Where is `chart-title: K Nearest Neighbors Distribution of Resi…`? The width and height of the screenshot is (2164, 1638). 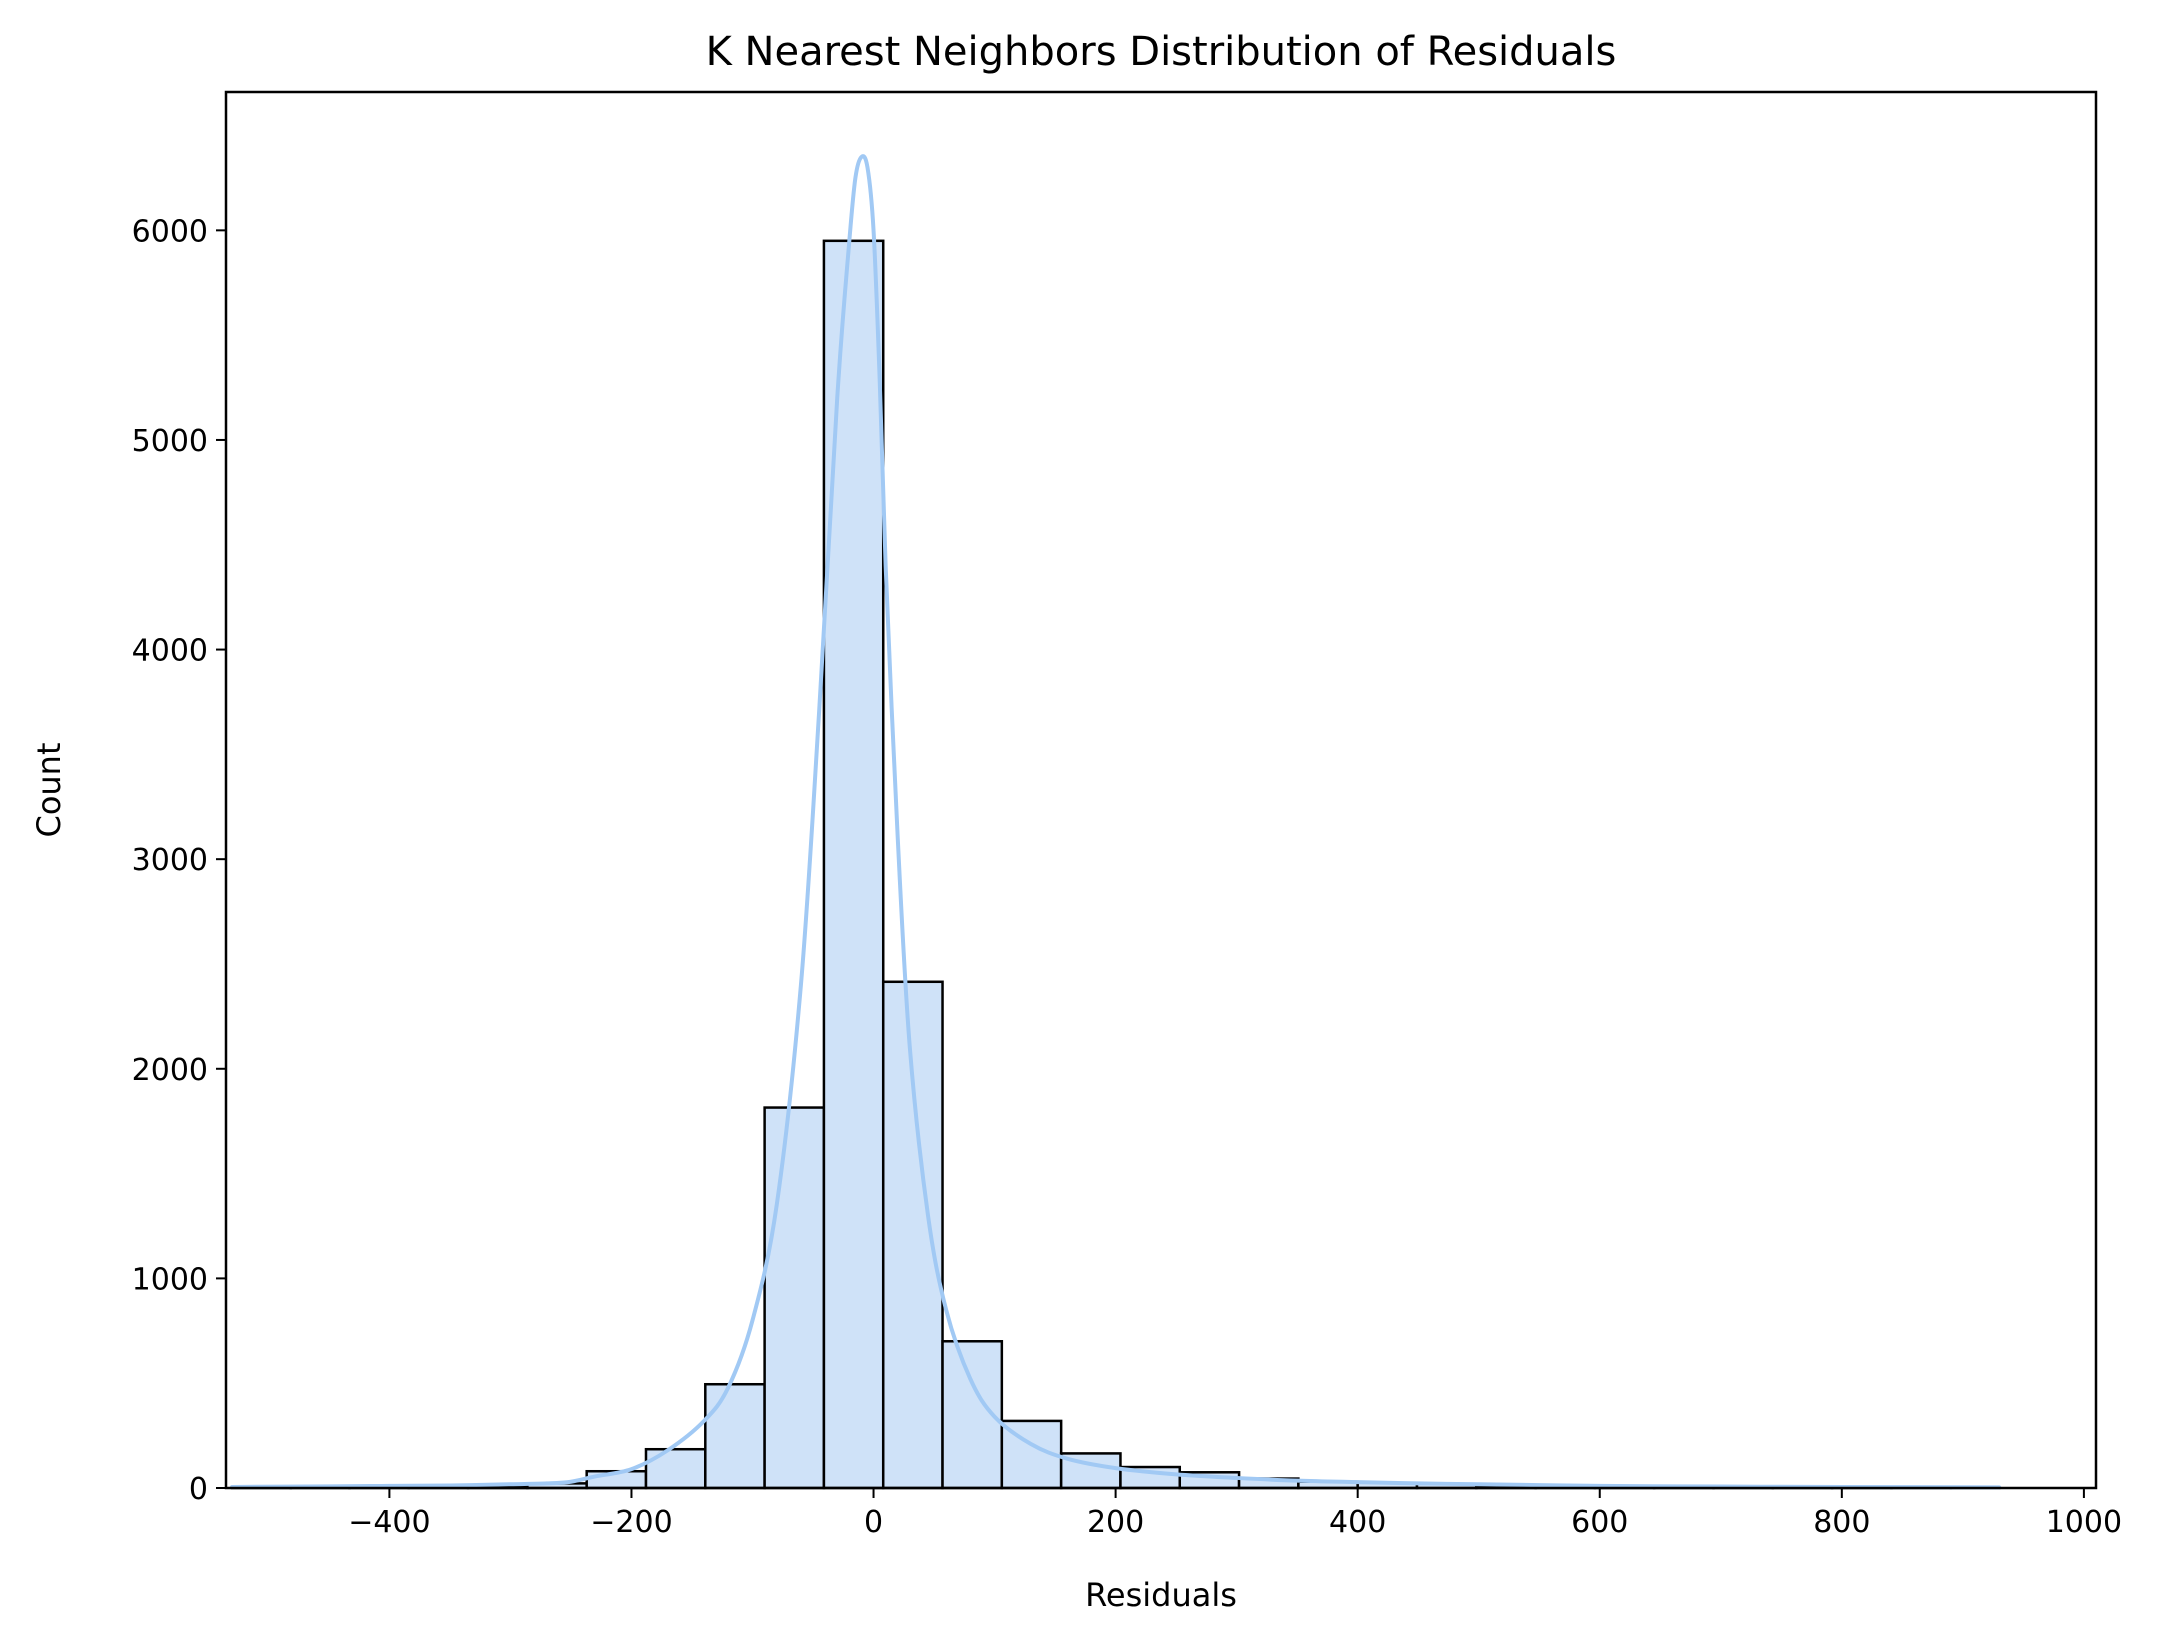 chart-title: K Nearest Neighbors Distribution of Resi… is located at coordinates (1161, 52).